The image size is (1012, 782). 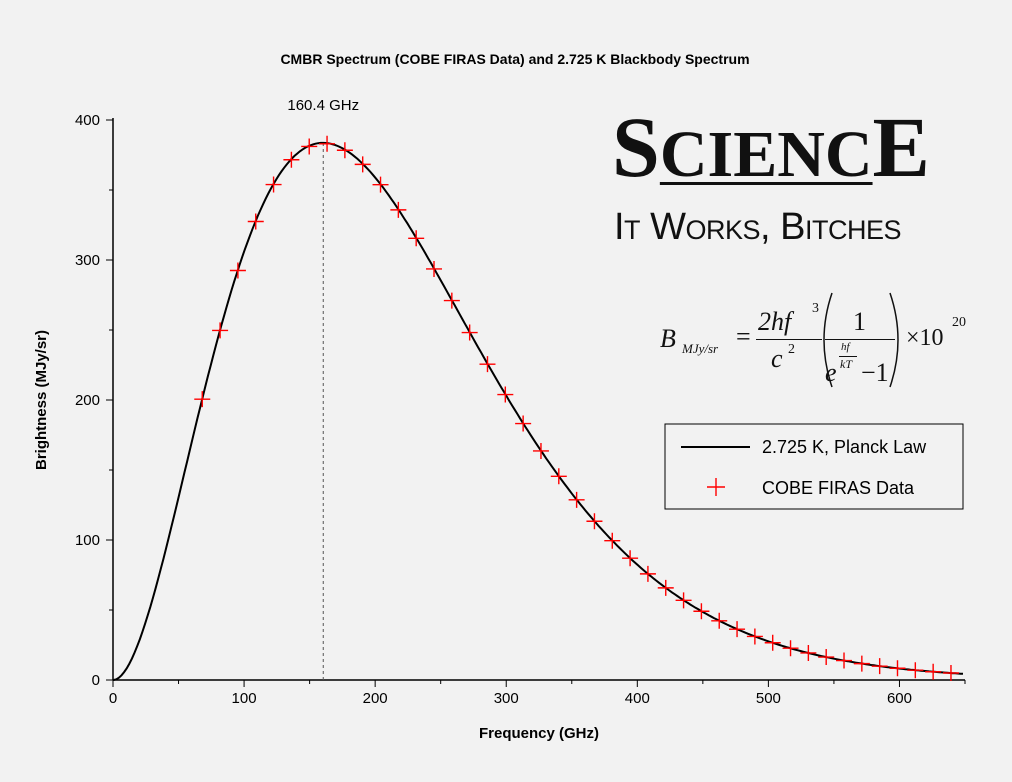 I want to click on y-axis-label: Brightness (MJy/sr), so click(x=41, y=400).